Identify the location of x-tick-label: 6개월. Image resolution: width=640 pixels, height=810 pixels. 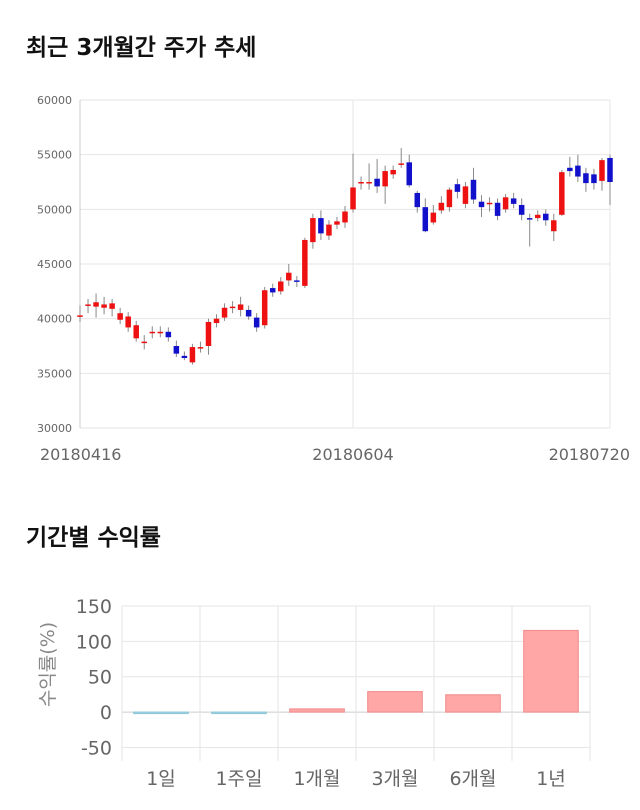
(472, 779).